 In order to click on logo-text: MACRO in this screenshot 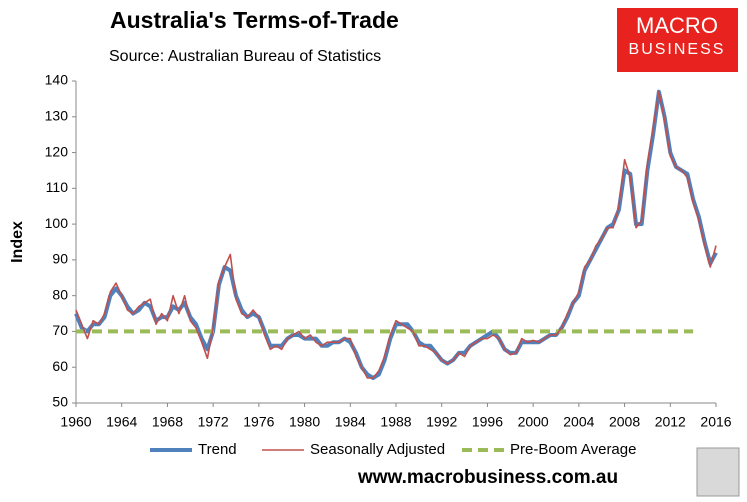, I will do `click(677, 25)`.